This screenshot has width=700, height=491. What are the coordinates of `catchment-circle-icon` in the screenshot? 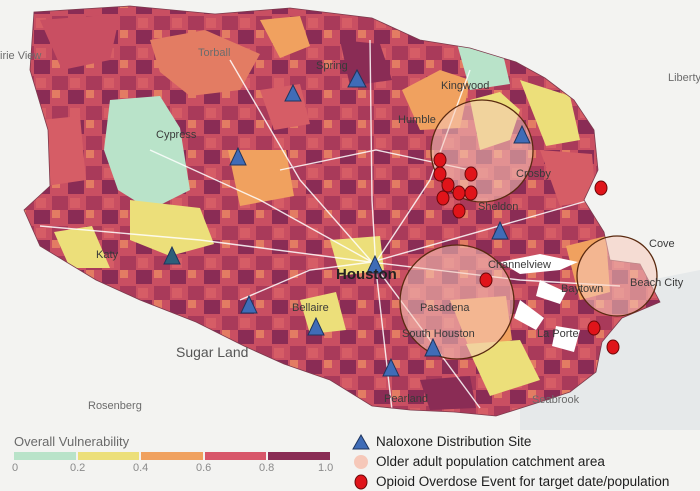 It's located at (361, 461).